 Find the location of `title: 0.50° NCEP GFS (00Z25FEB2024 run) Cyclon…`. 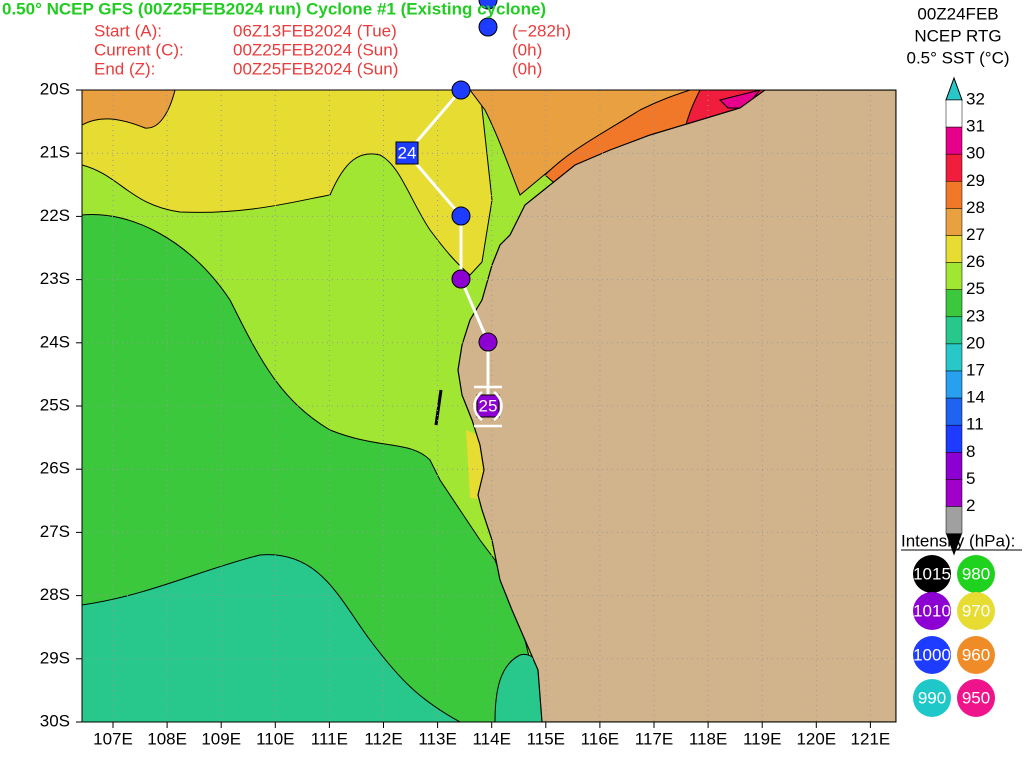

title: 0.50° NCEP GFS (00Z25FEB2024 run) Cyclon… is located at coordinates (274, 9).